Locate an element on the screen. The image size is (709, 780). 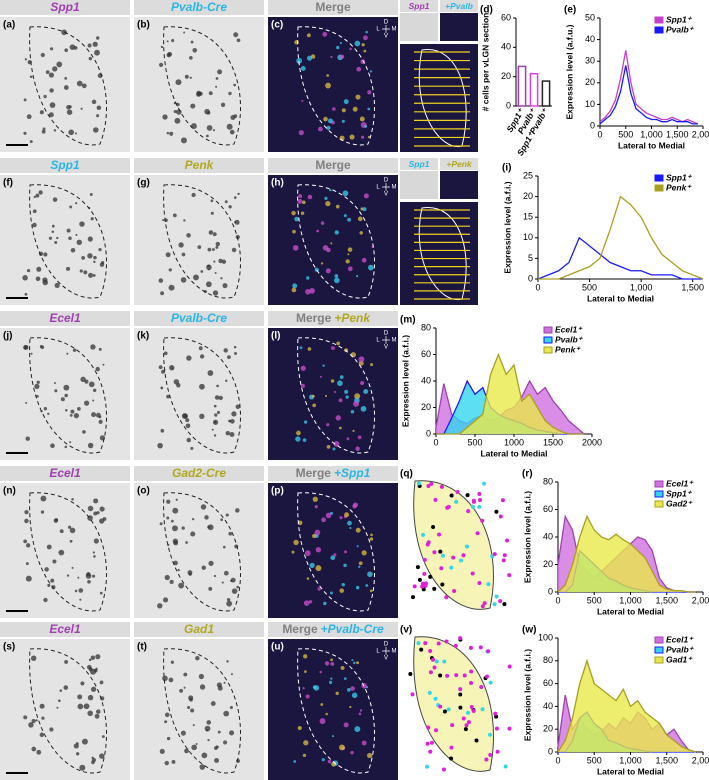
x-axis-label: Lateral to Medial is located at coordinates (620, 298).